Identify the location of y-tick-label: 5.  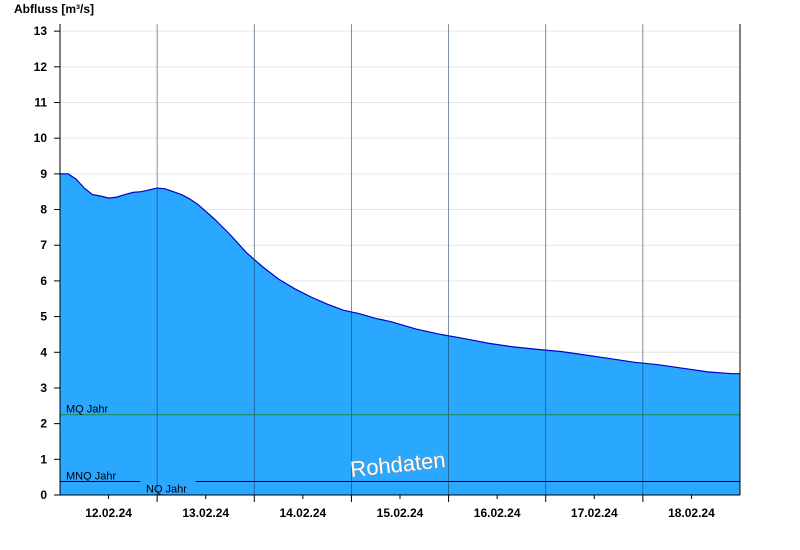
(43, 317).